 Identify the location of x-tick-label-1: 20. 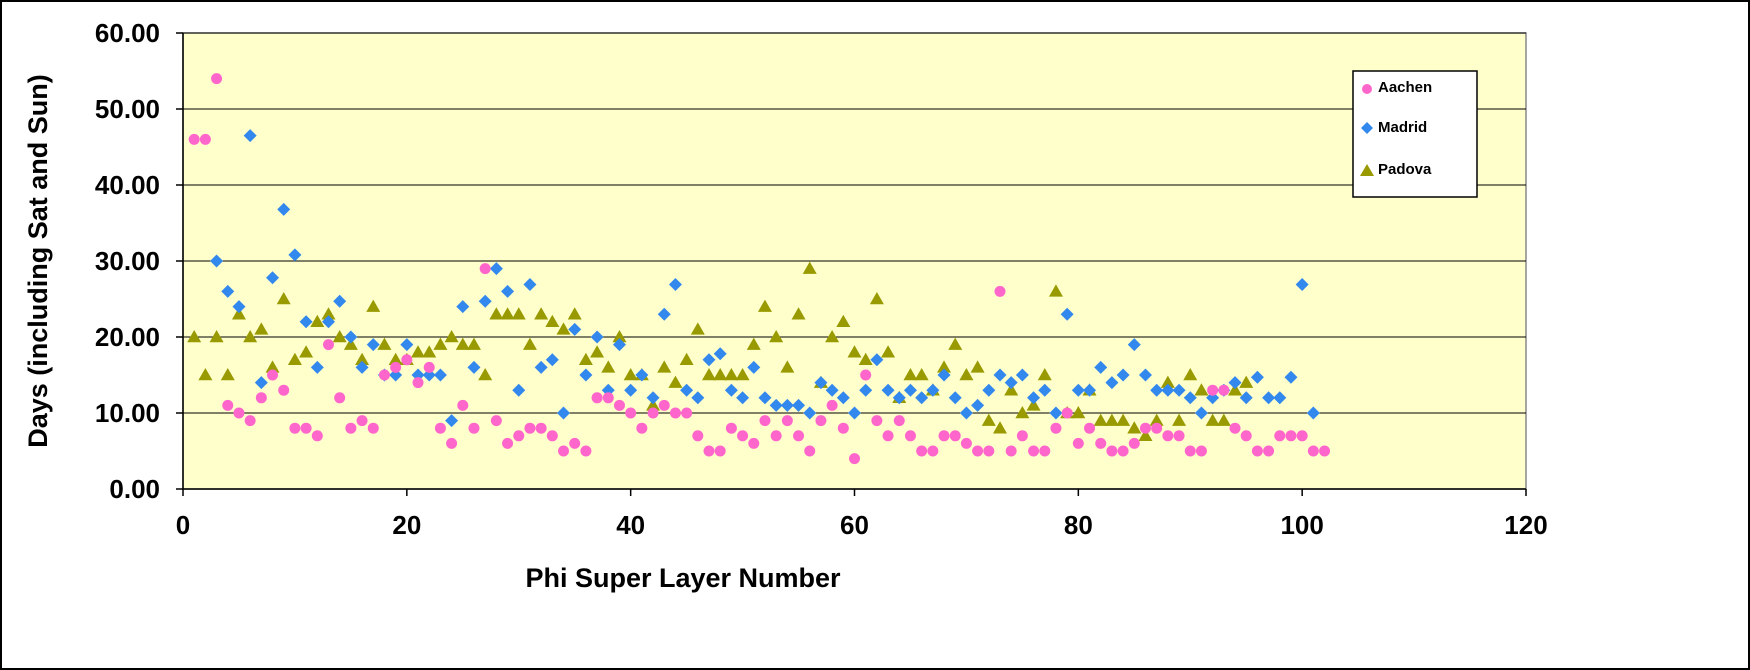
(406, 525).